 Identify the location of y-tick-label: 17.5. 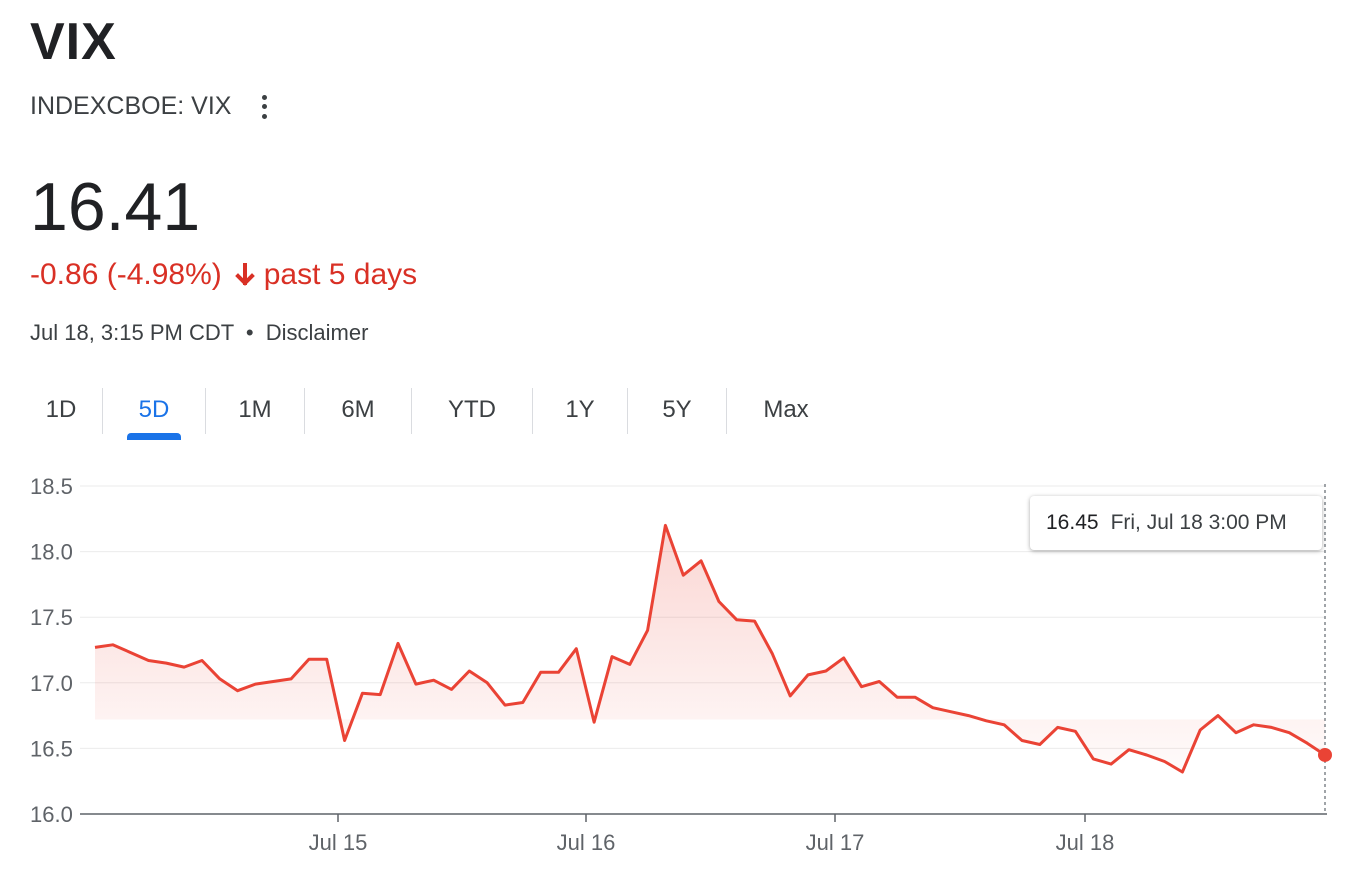
(51, 617).